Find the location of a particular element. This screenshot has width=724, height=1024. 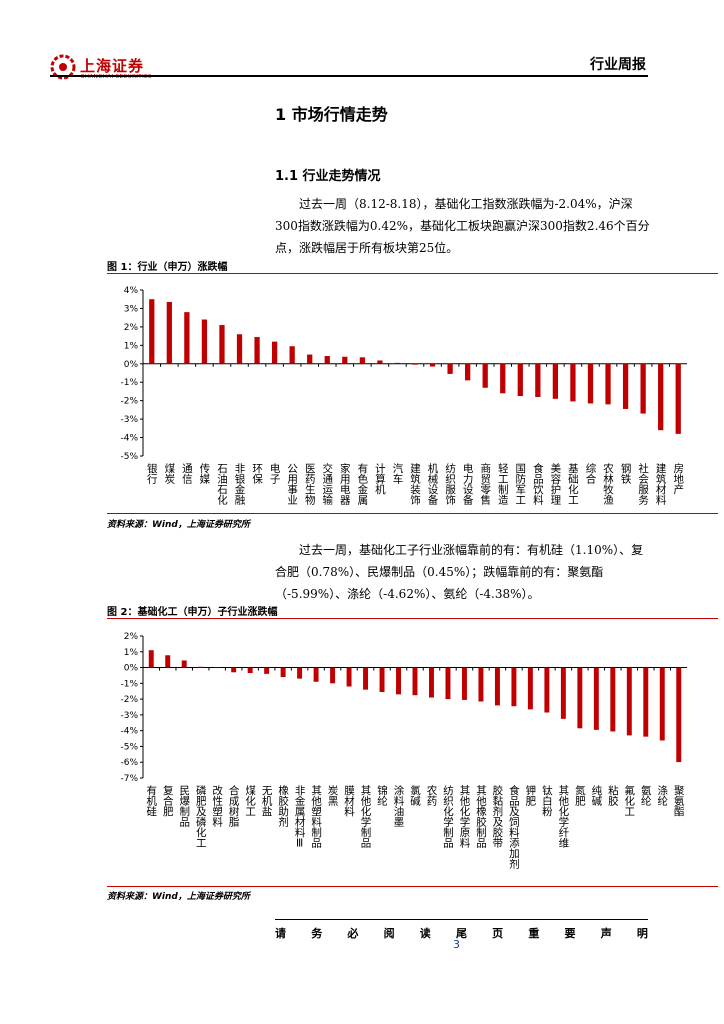

category-label: 汽车 is located at coordinates (397, 473).